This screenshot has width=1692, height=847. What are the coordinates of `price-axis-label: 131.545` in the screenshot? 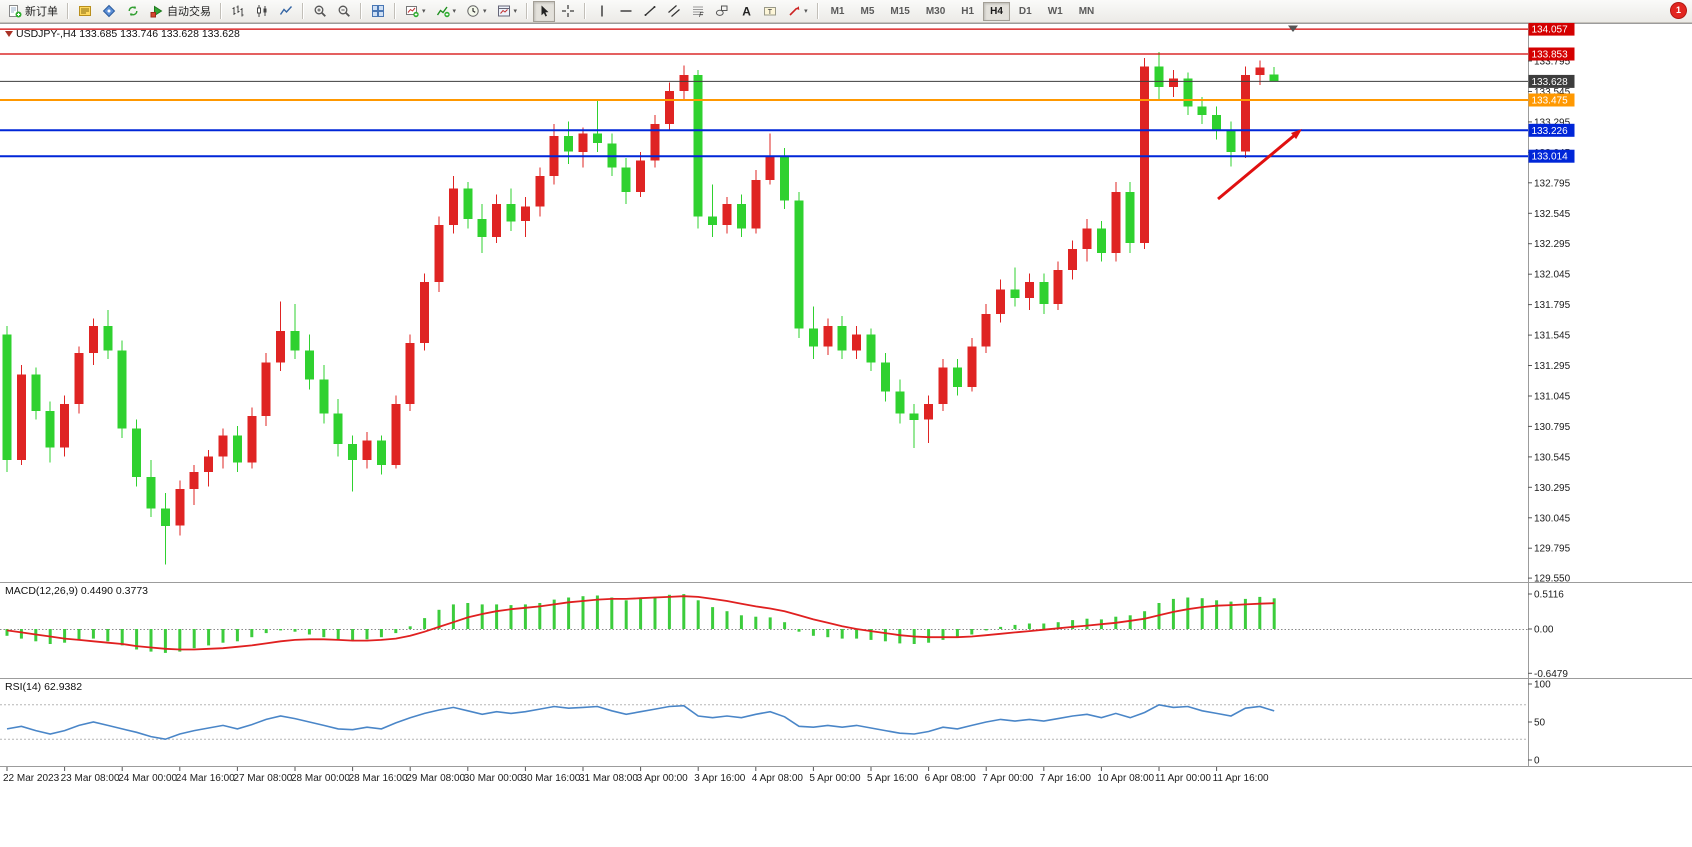 It's located at (1552, 336).